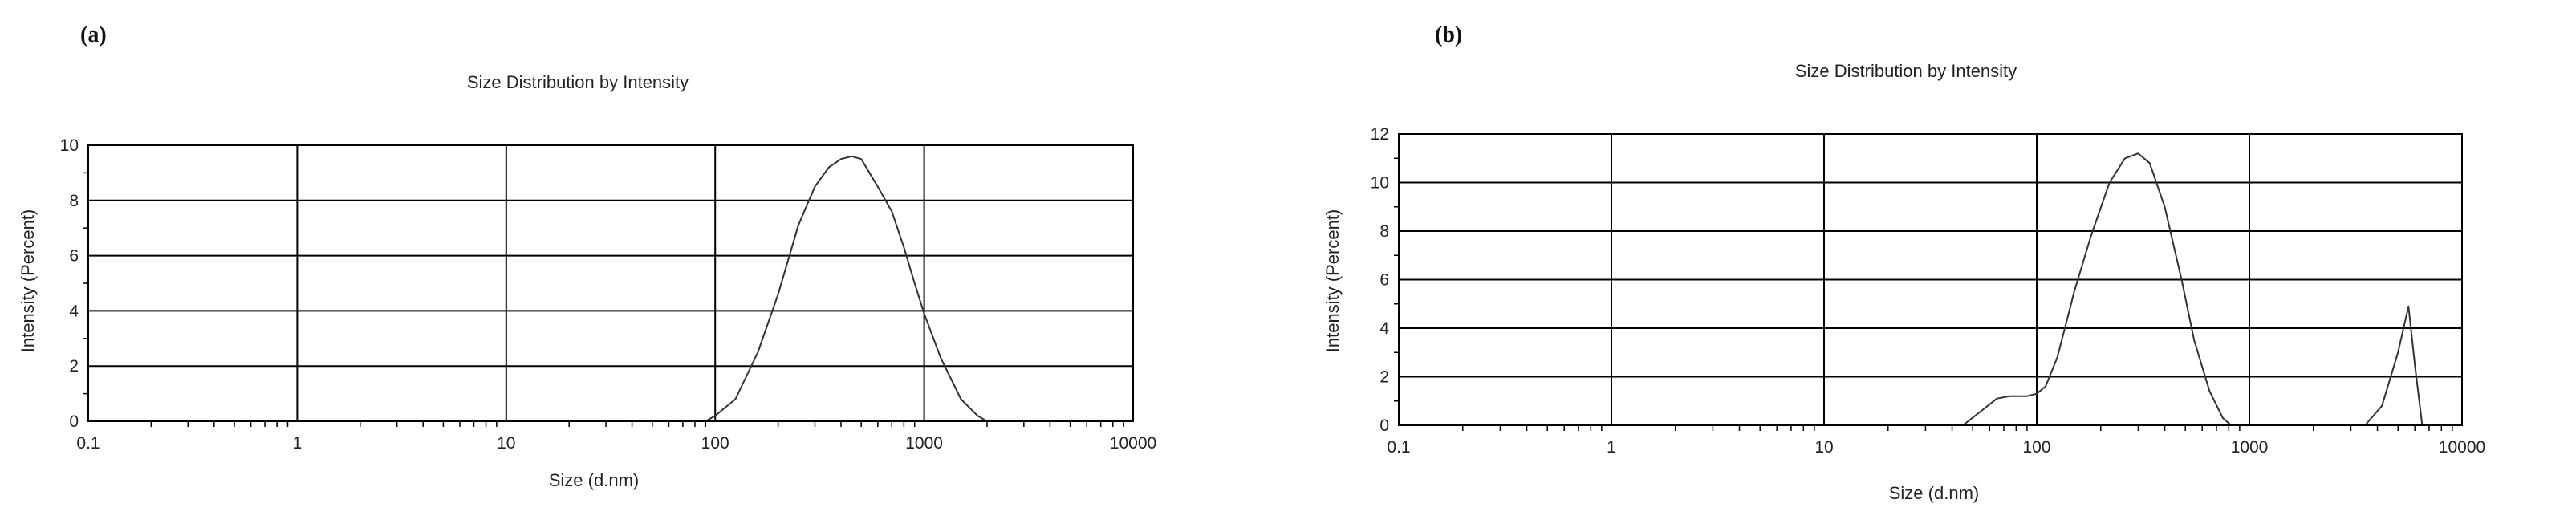 This screenshot has width=2576, height=532. Describe the element at coordinates (1449, 35) in the screenshot. I see `panel-label-b: (b)` at that location.